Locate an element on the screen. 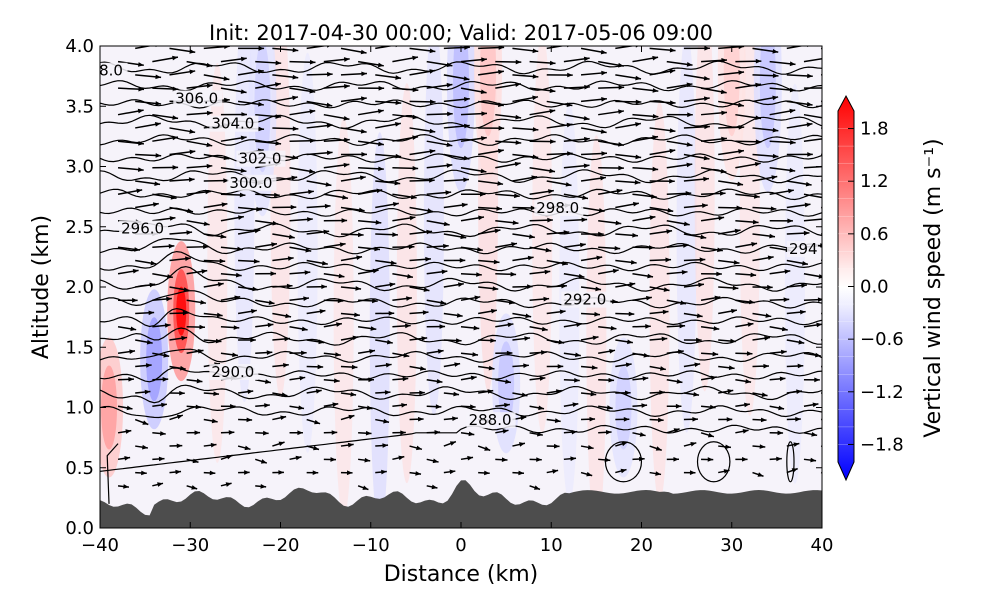 Image resolution: width=1000 pixels, height=600 pixels. isentrope-288.0 is located at coordinates (461, 448).